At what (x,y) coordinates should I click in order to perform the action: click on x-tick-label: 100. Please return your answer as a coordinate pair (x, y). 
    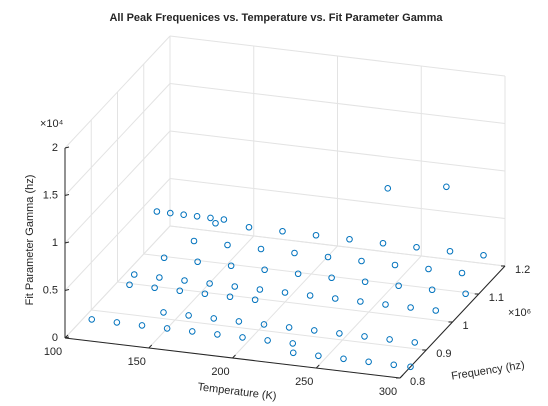
    Looking at the image, I should click on (53, 352).